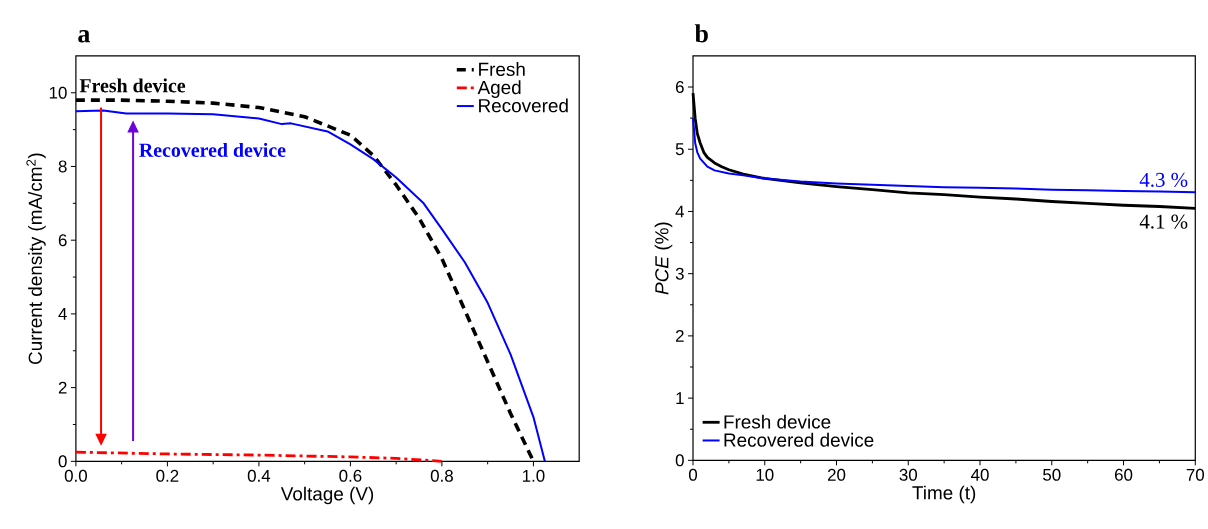 Image resolution: width=1208 pixels, height=529 pixels. I want to click on annotation: 4.1 %, so click(1163, 221).